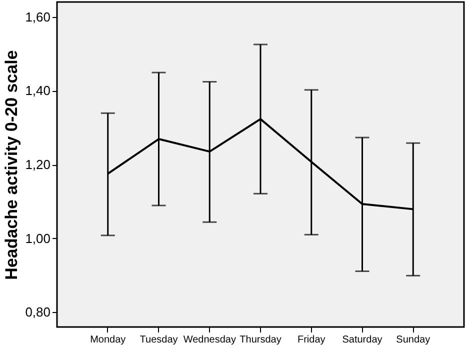 The image size is (466, 348). Describe the element at coordinates (362, 340) in the screenshot. I see `x-tick-label: Saturday` at that location.